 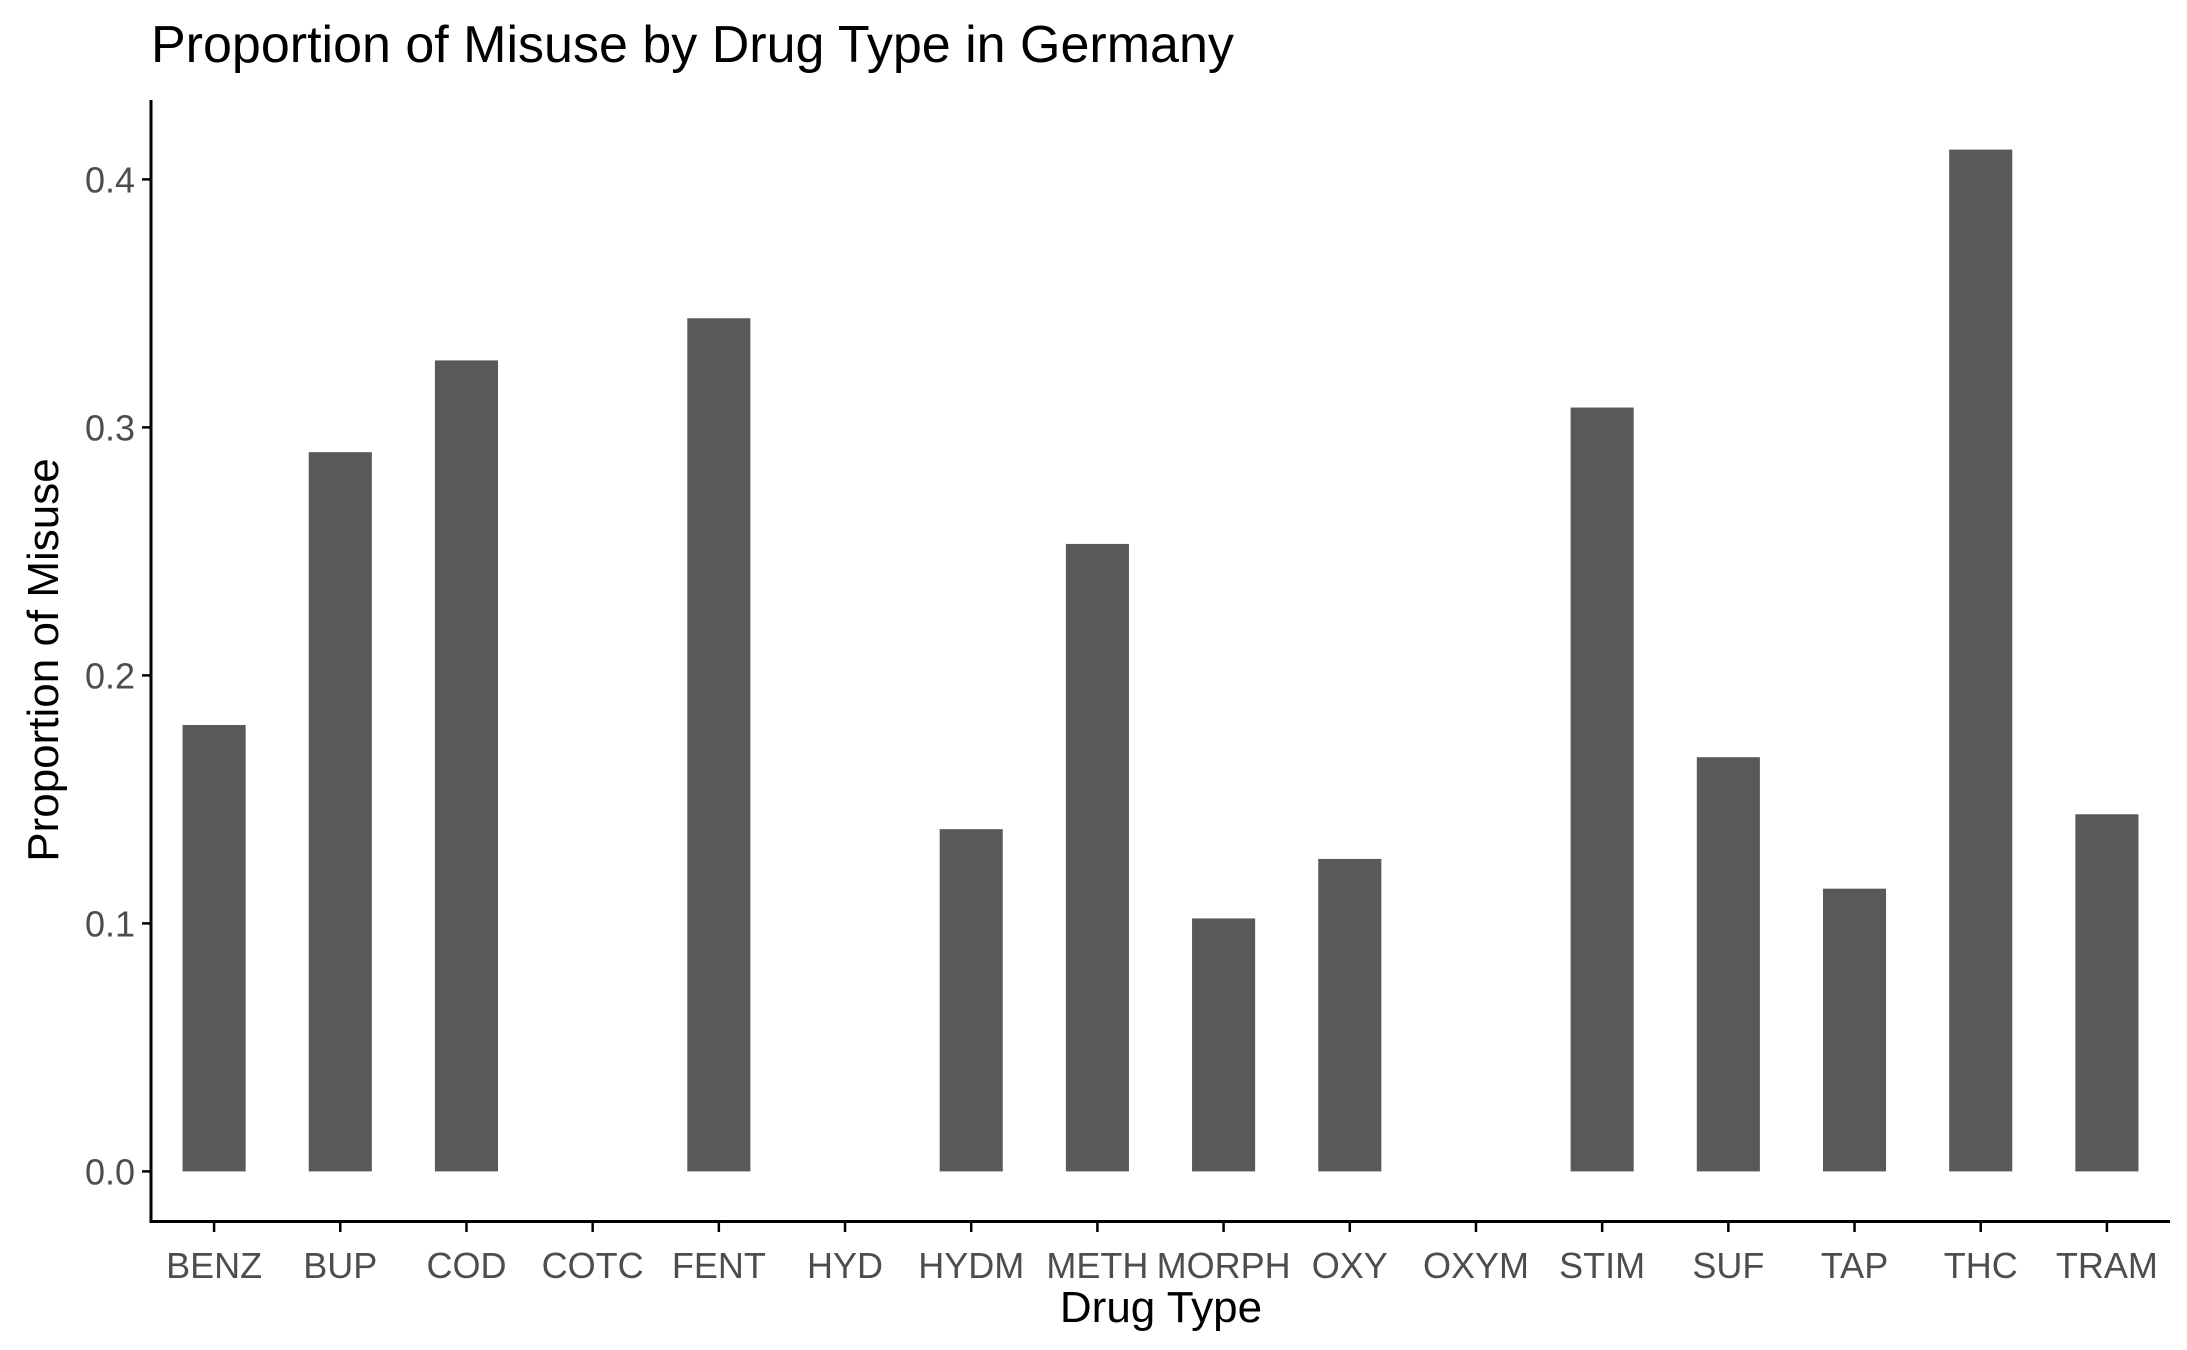 What do you see at coordinates (1476, 1265) in the screenshot?
I see `x-tick-label-oxym: OXYM` at bounding box center [1476, 1265].